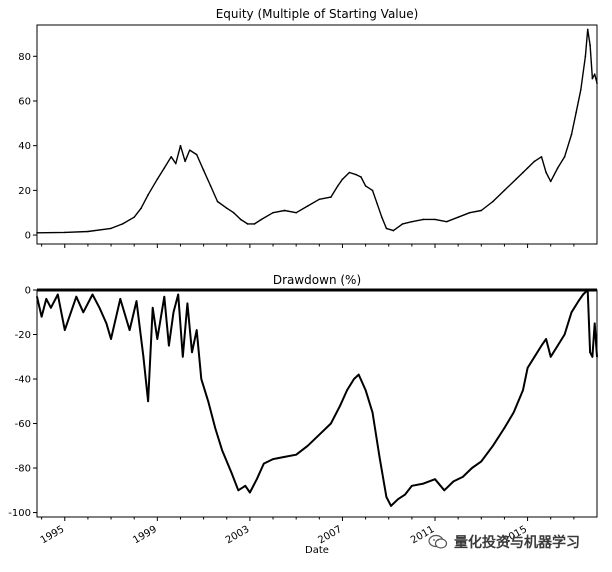 This screenshot has height=572, width=612. What do you see at coordinates (317, 550) in the screenshot?
I see `drawdown-xlabel: Date` at bounding box center [317, 550].